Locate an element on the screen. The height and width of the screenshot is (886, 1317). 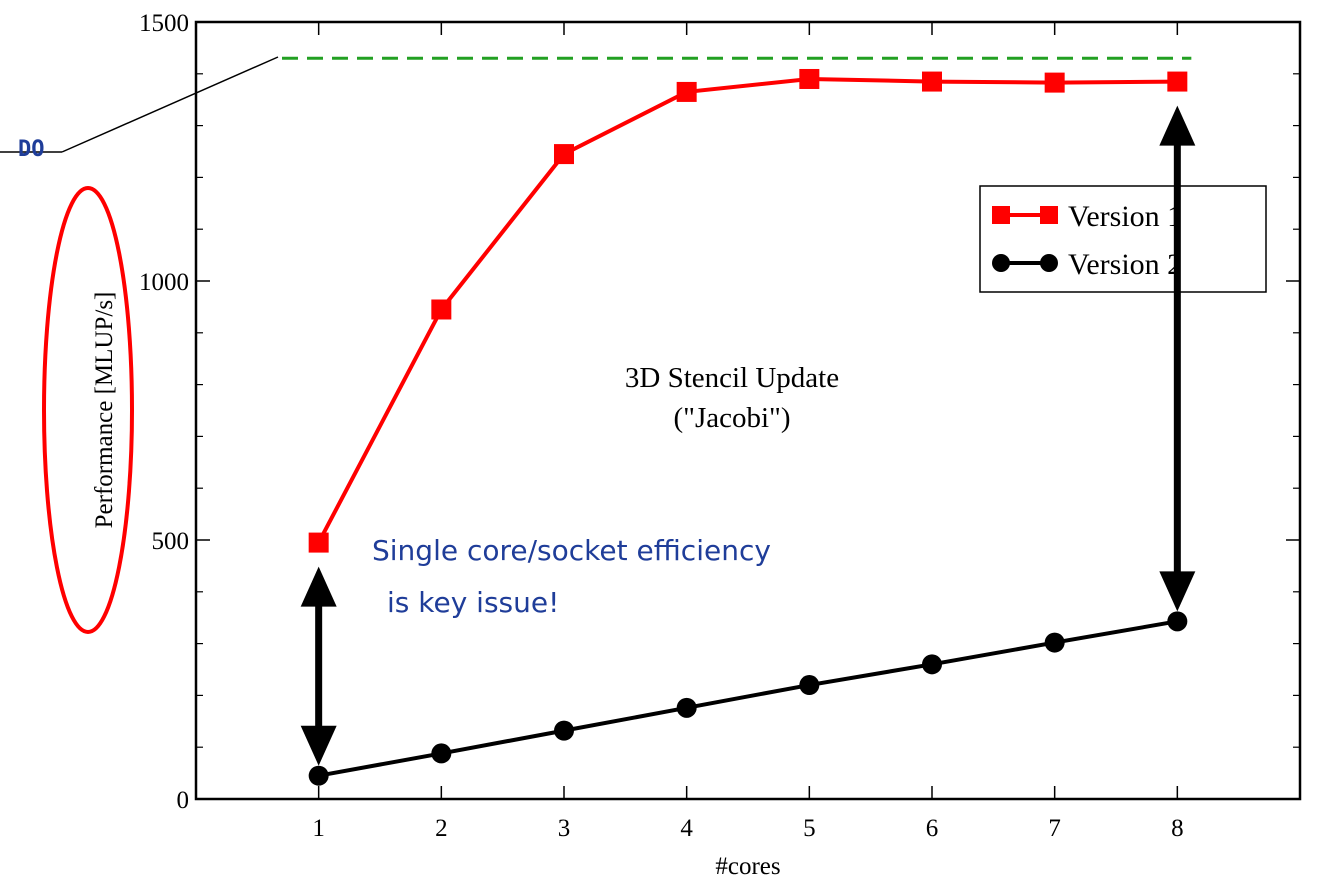
y-tick-label: 1500 is located at coordinates (164, 23).